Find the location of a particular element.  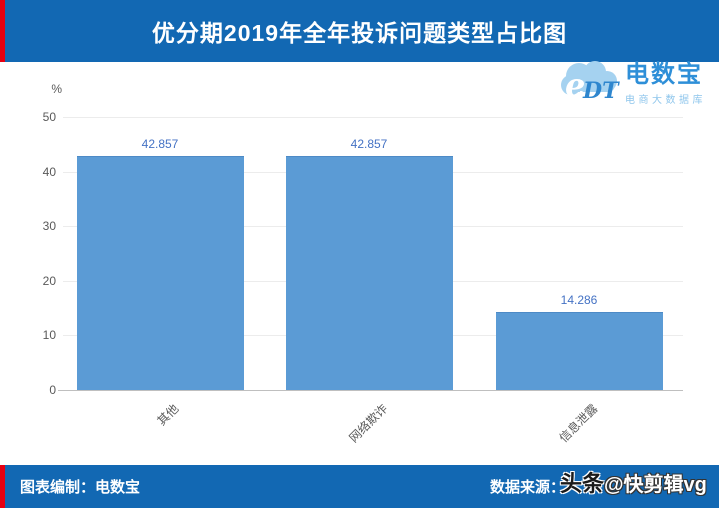

page-title: 优分期2019年全年投诉问题类型占比图 is located at coordinates (359, 33).